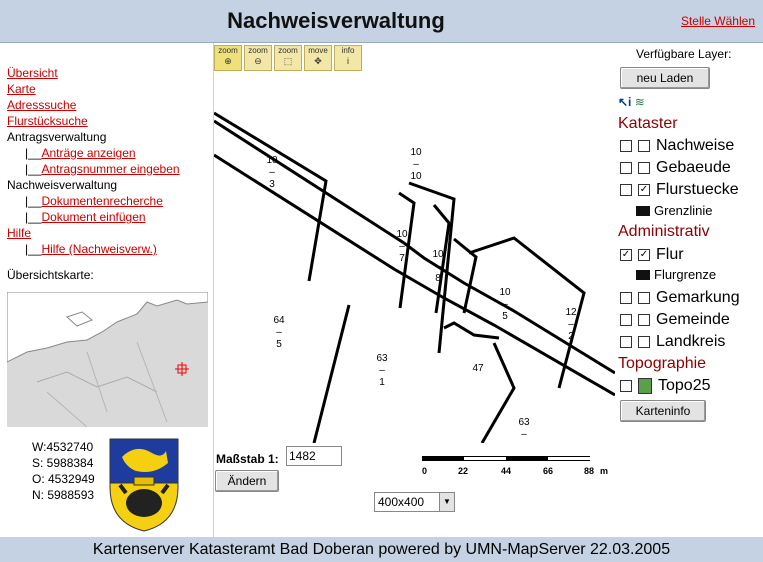 The width and height of the screenshot is (763, 562). I want to click on svg-text: 47, so click(478, 368).